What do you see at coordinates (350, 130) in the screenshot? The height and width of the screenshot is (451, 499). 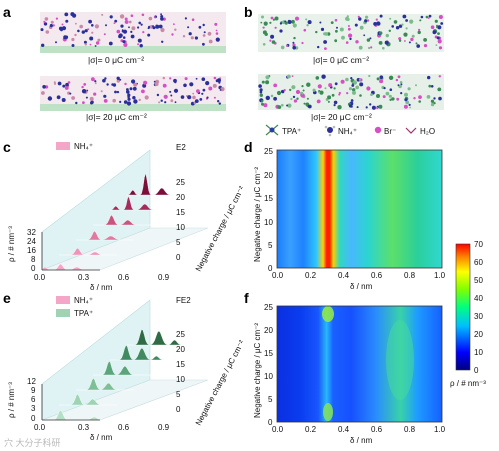 I see `species-legend: TPA⁺ NH₄⁺ Br⁻ H₂O` at bounding box center [350, 130].